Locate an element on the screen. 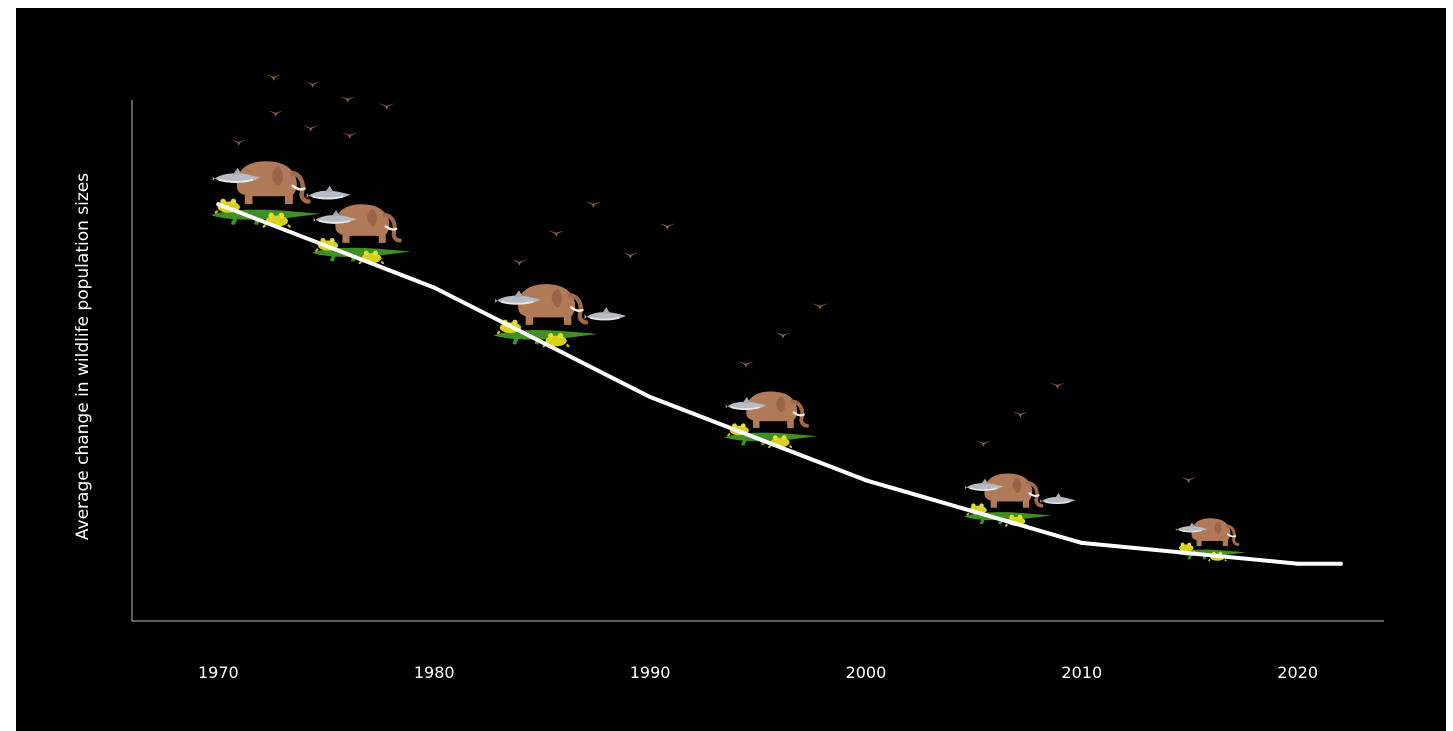 Image resolution: width=1453 pixels, height=731 pixels. x-tick-label: 2000 is located at coordinates (866, 672).